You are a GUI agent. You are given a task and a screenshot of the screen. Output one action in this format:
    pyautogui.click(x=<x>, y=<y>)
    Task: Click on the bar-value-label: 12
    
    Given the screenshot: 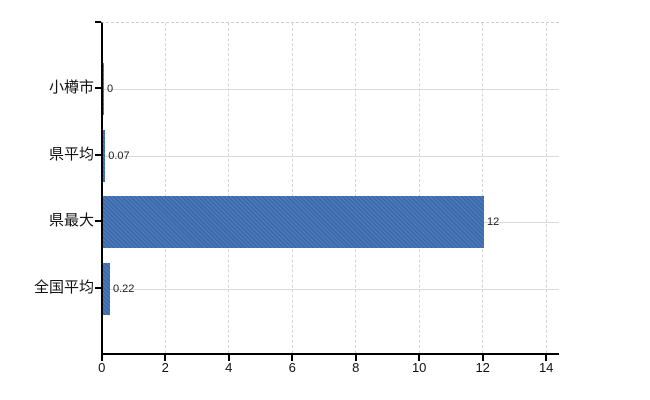 What is the action you would take?
    pyautogui.click(x=493, y=222)
    